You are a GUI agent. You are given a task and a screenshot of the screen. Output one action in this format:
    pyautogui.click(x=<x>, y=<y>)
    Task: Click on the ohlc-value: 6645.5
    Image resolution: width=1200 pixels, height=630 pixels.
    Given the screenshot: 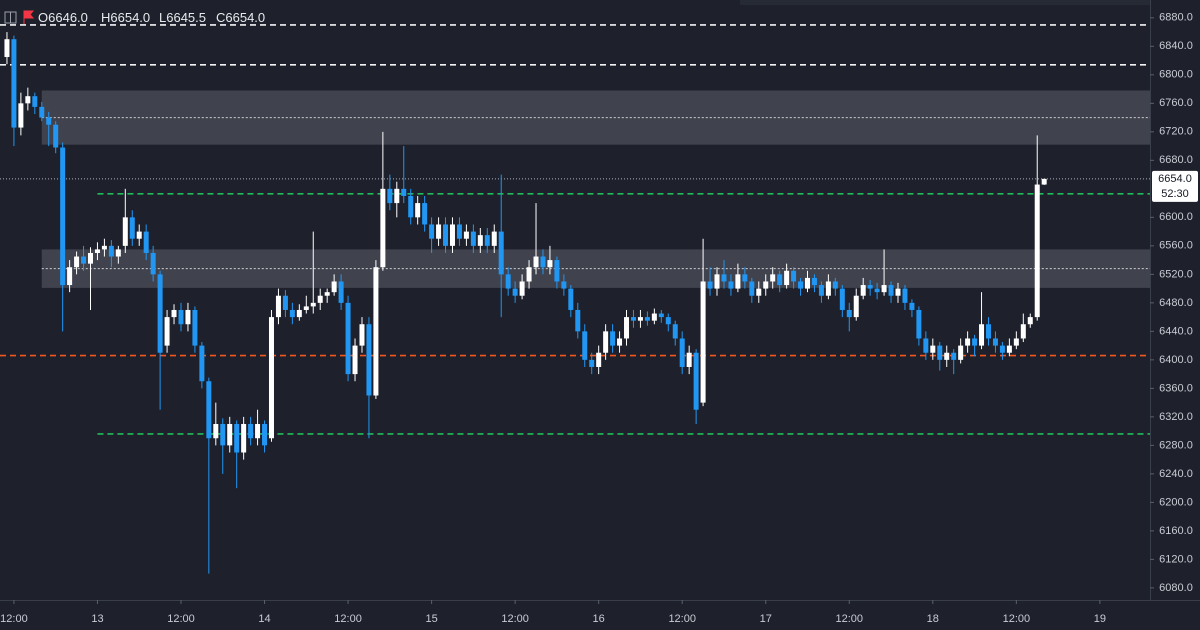 What is the action you would take?
    pyautogui.click(x=186, y=17)
    